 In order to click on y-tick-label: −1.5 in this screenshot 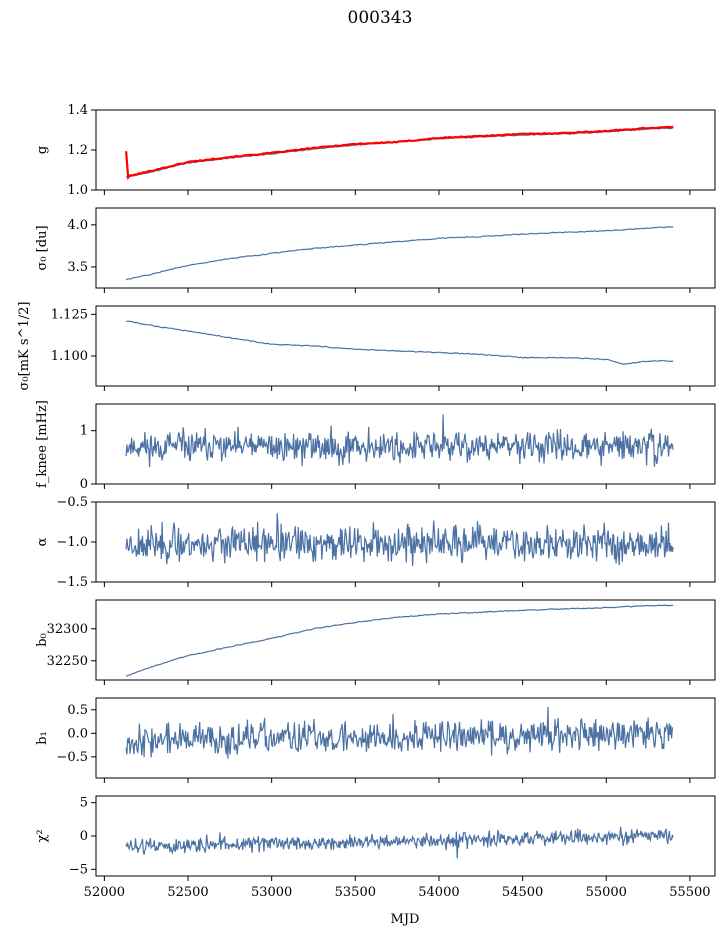, I will do `click(72, 582)`.